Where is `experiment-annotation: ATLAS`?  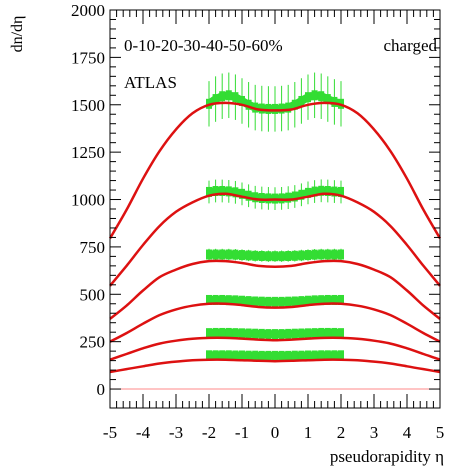
experiment-annotation: ATLAS is located at coordinates (150, 82).